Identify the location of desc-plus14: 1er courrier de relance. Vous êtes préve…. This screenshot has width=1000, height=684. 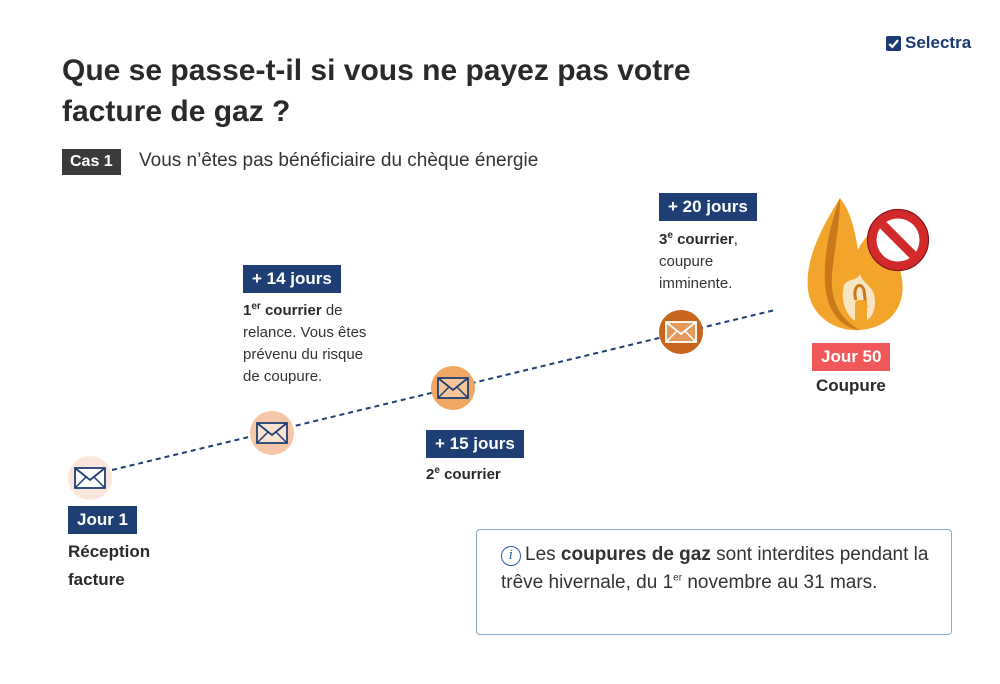
(333, 344).